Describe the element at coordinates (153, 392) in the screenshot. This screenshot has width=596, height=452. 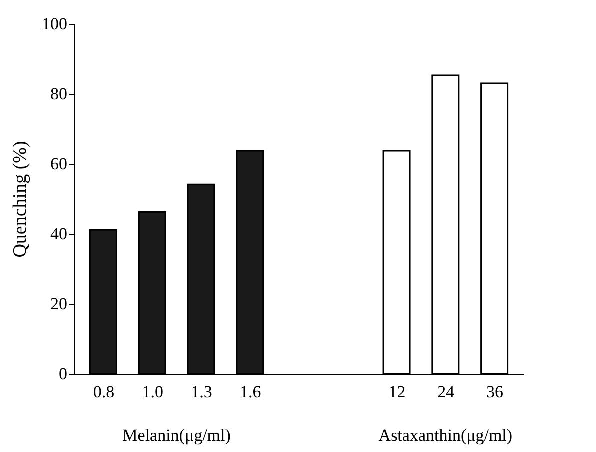
I see `x-tick-label: 1.0` at that location.